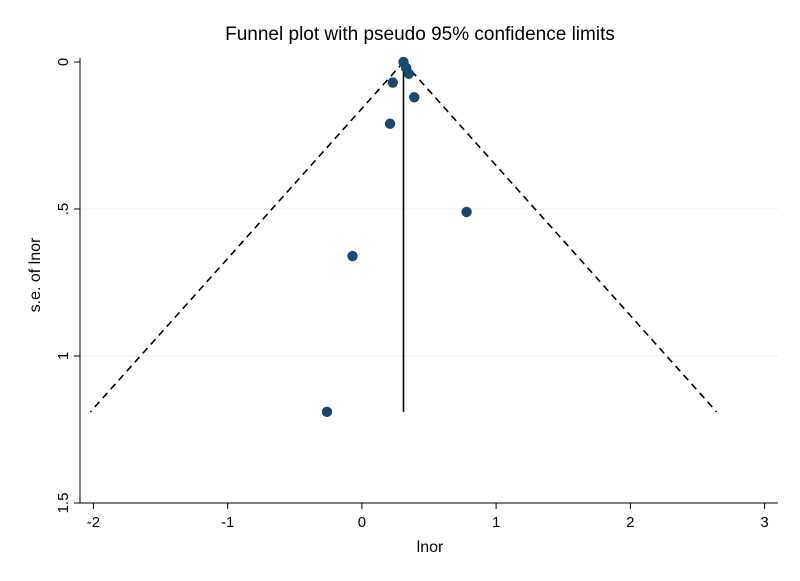 This screenshot has height=581, width=800. I want to click on y-tick-label-0: 0, so click(63, 62).